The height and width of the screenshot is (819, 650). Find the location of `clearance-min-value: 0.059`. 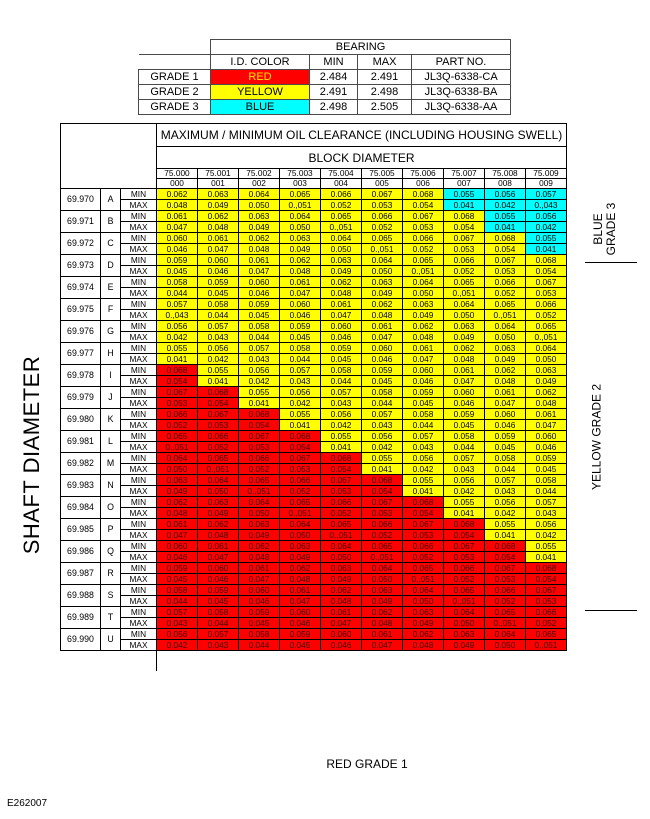

clearance-min-value: 0.059 is located at coordinates (546, 458).